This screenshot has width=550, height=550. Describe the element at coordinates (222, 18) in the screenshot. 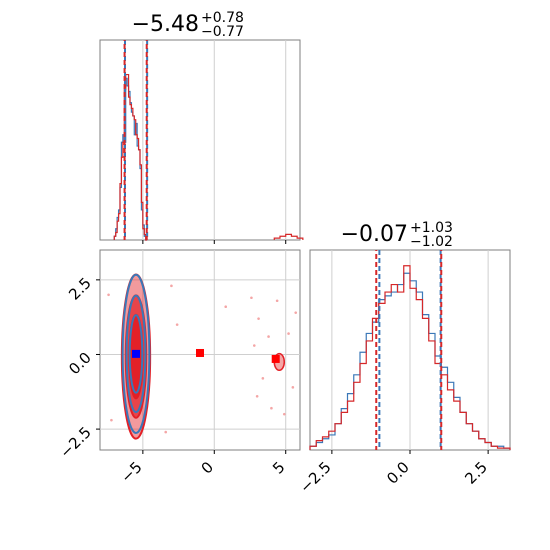

I see `title-1-upper-error: +0.78` at that location.